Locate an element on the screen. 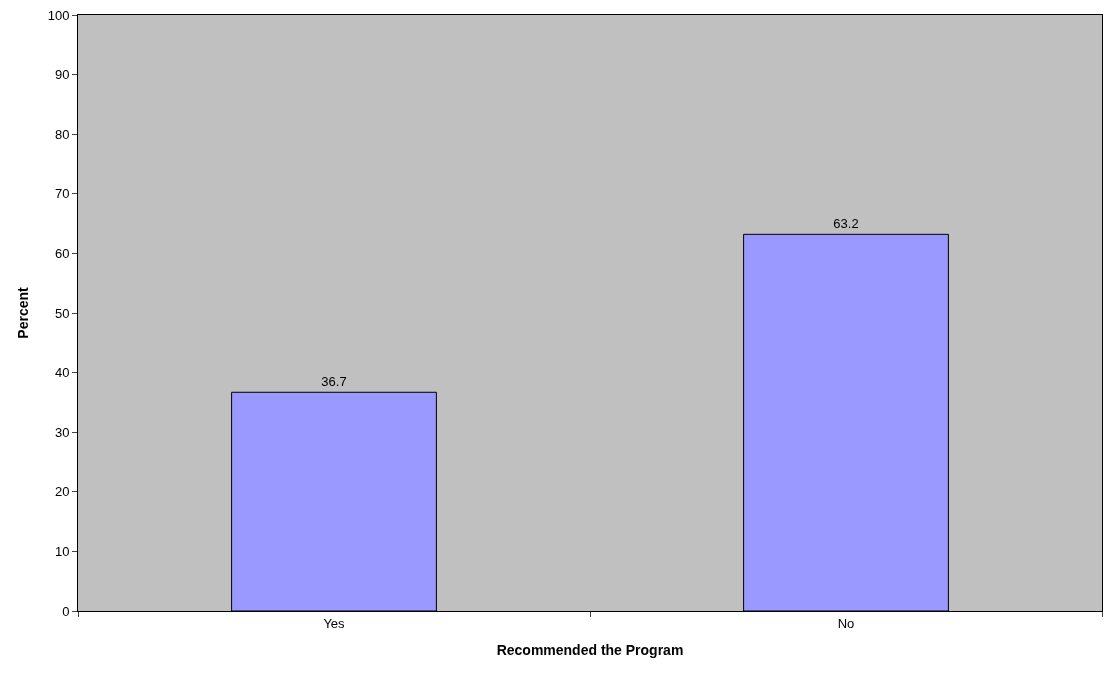  y-tick-label: 60 is located at coordinates (62, 253).